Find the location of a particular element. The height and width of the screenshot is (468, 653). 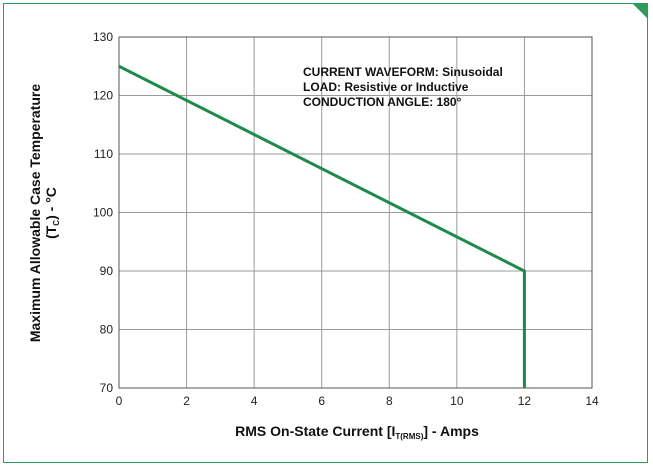

y-tick-label: 80 is located at coordinates (107, 330).